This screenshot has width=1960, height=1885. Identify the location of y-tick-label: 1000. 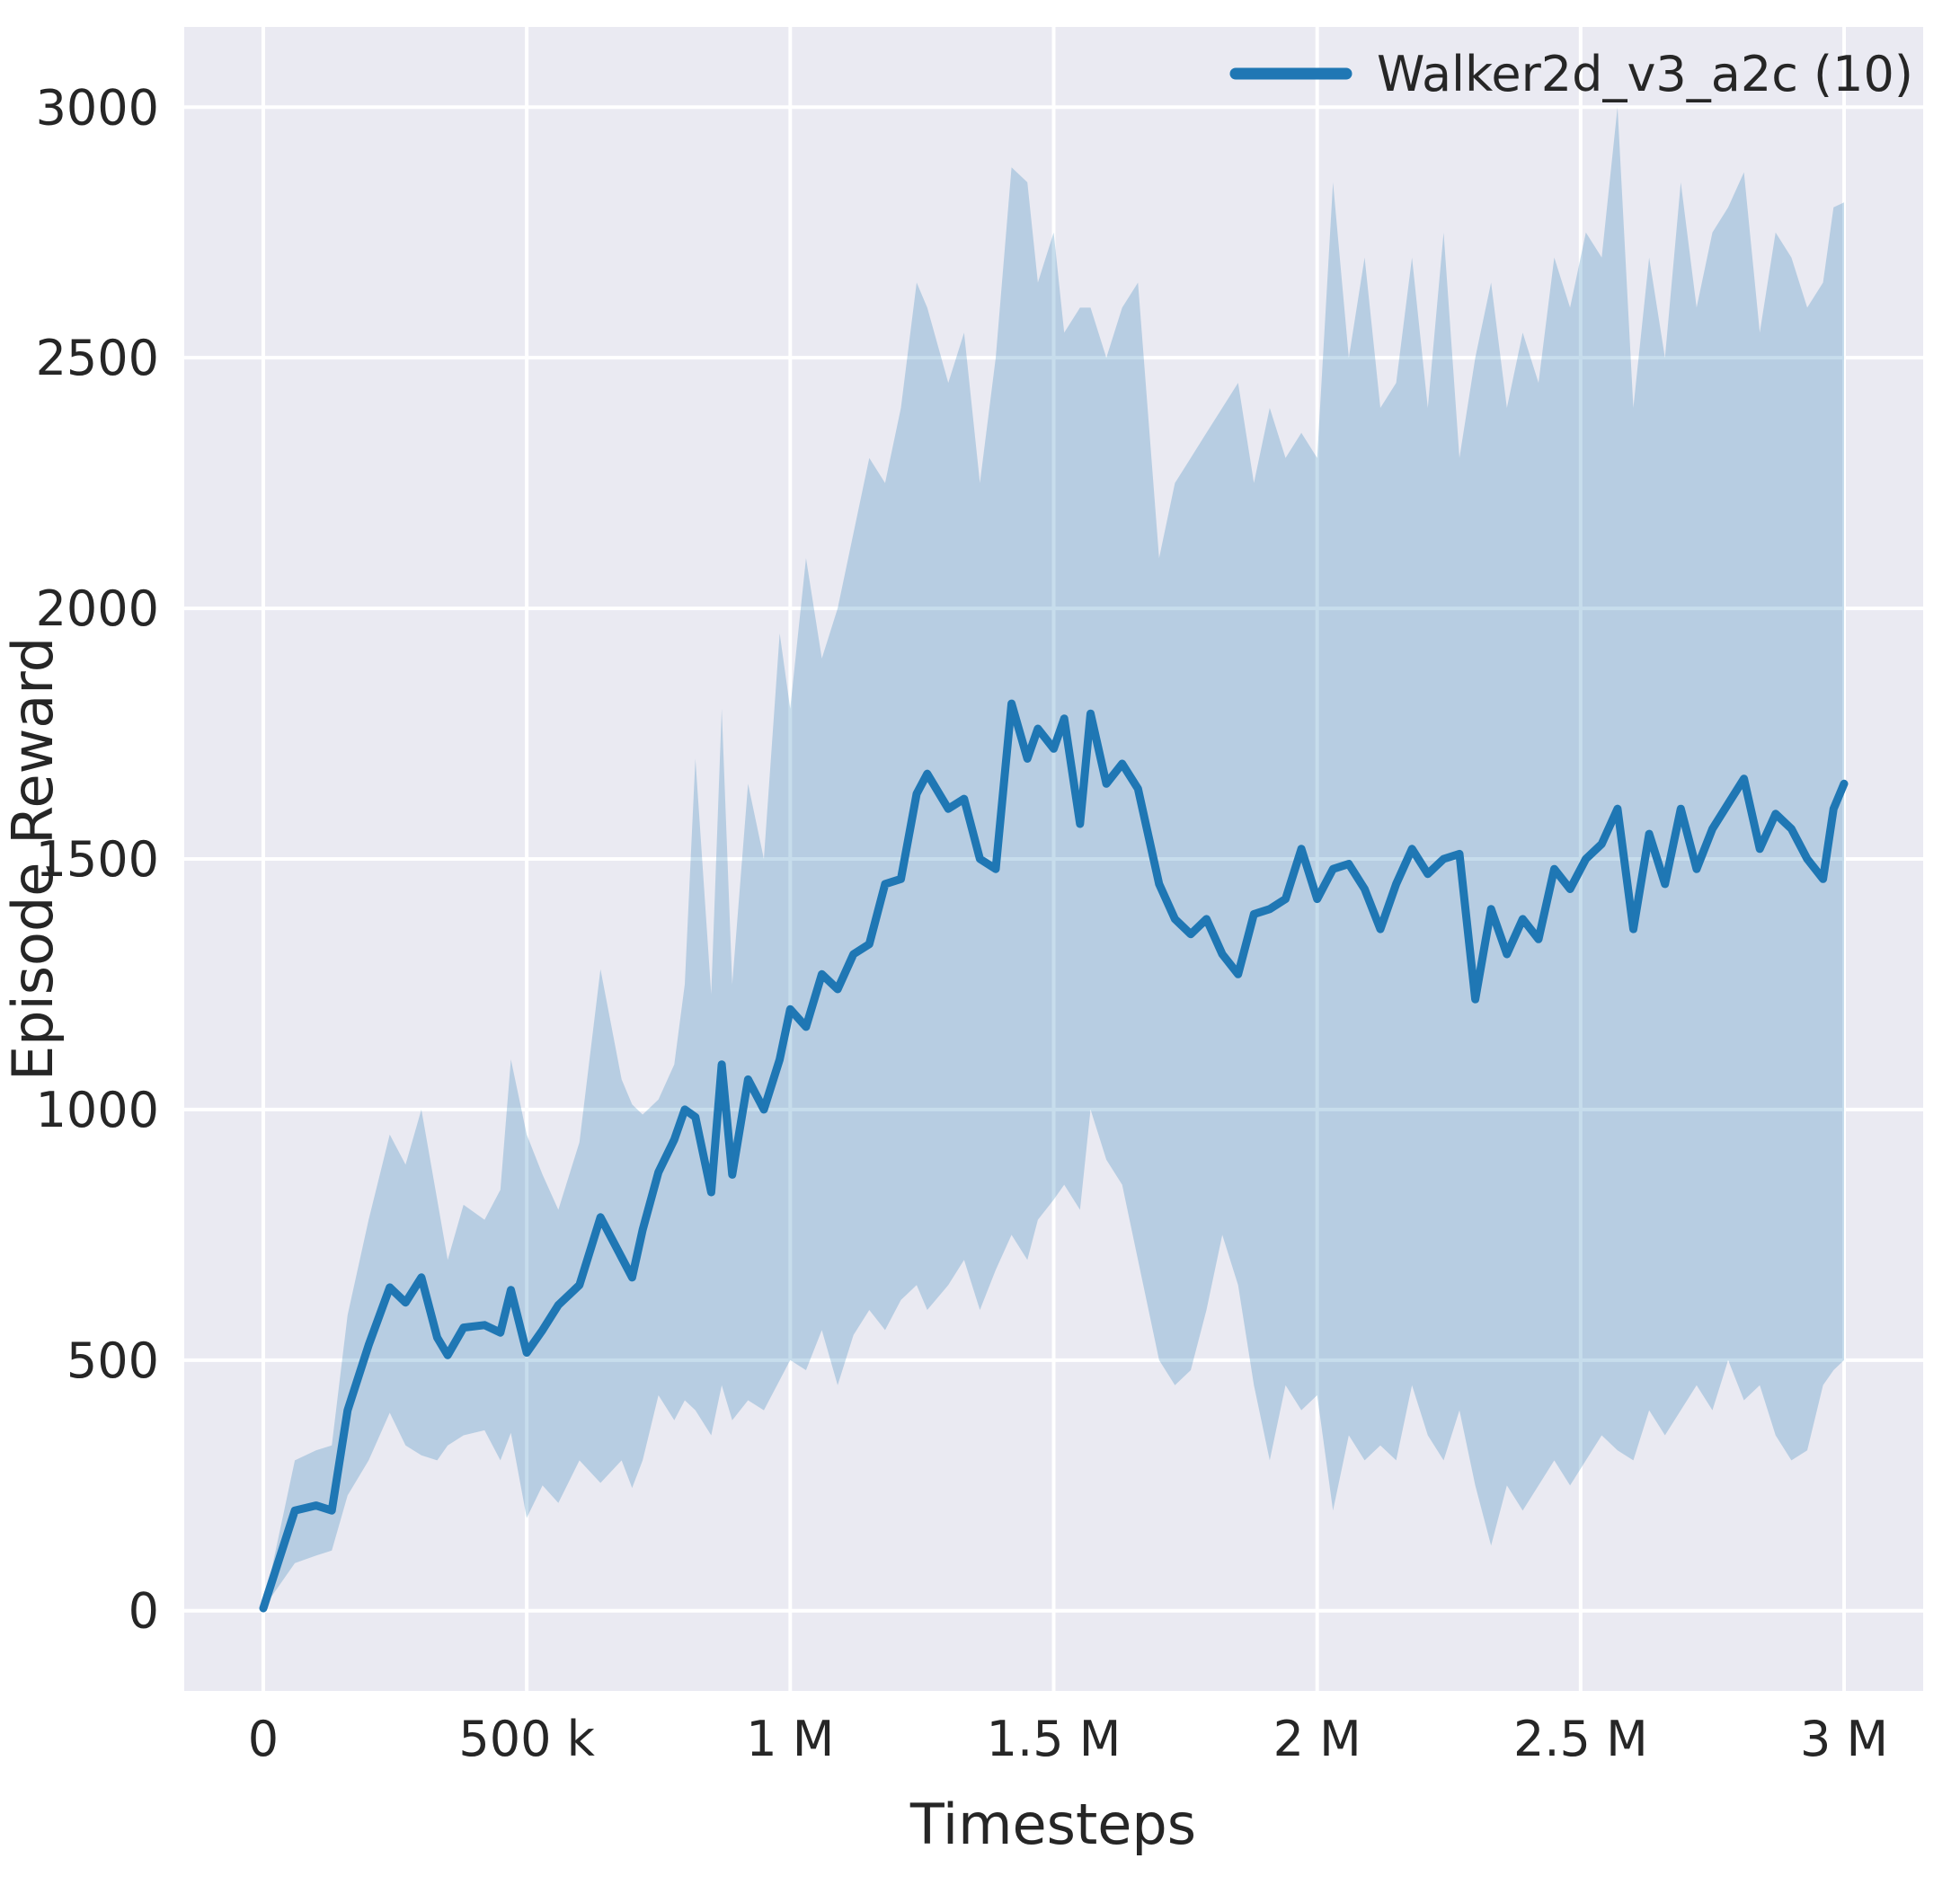
(97, 1110).